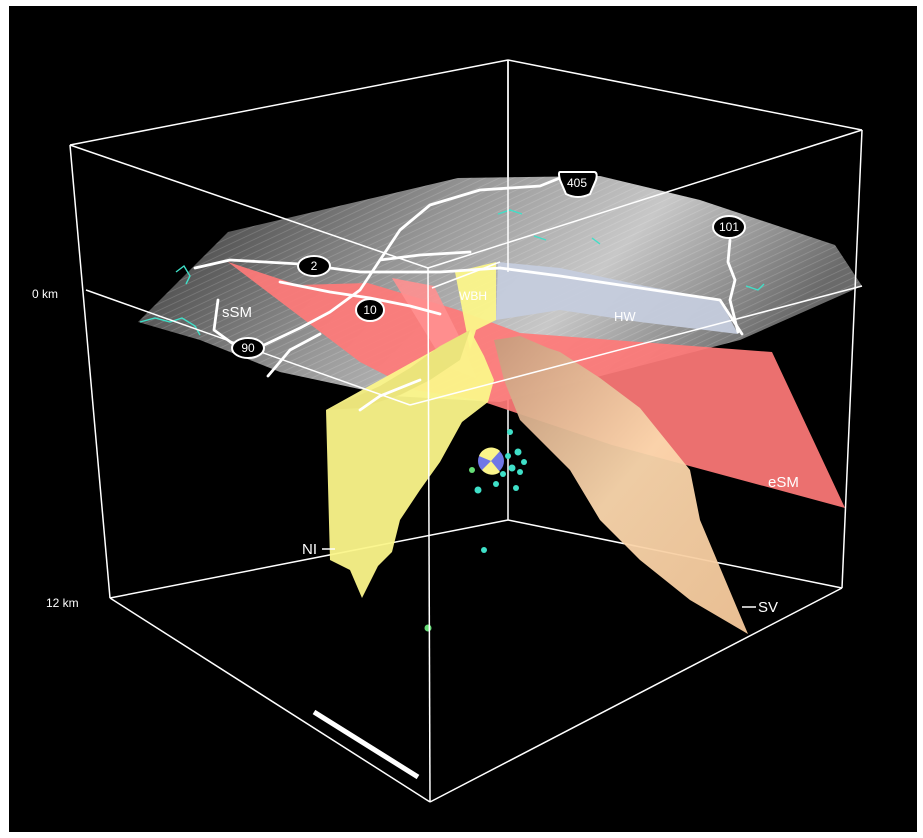  What do you see at coordinates (309, 549) in the screenshot?
I see `region-label-ni: NI` at bounding box center [309, 549].